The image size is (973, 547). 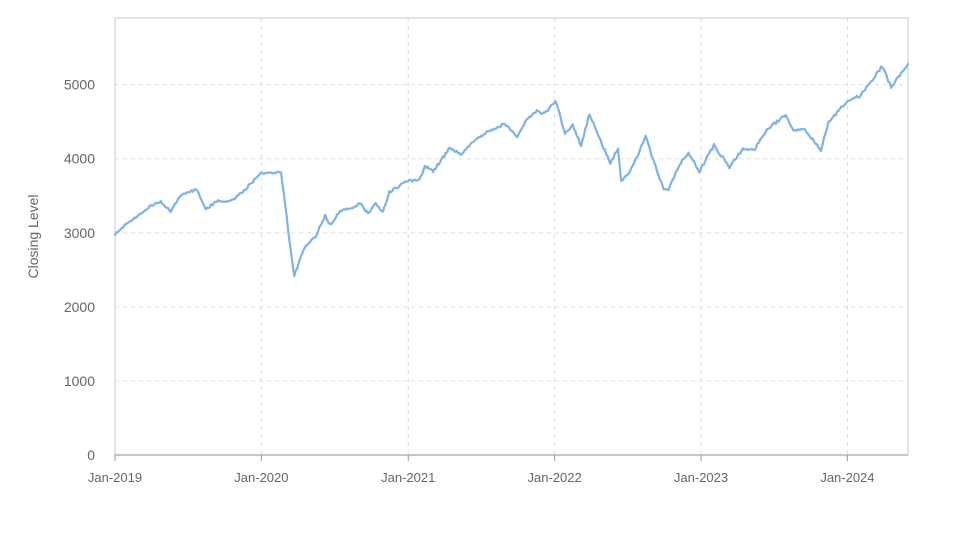 I want to click on x-tick-label: Jan-2019, so click(x=115, y=477).